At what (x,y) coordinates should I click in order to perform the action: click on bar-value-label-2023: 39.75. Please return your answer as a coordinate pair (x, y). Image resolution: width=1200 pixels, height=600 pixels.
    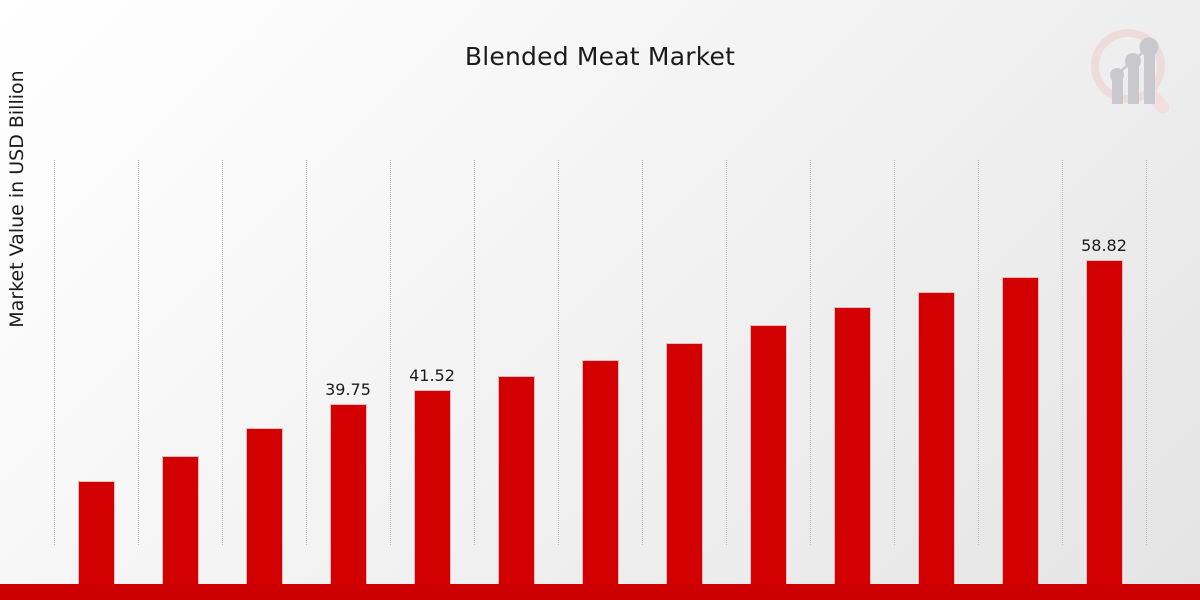
    Looking at the image, I should click on (348, 389).